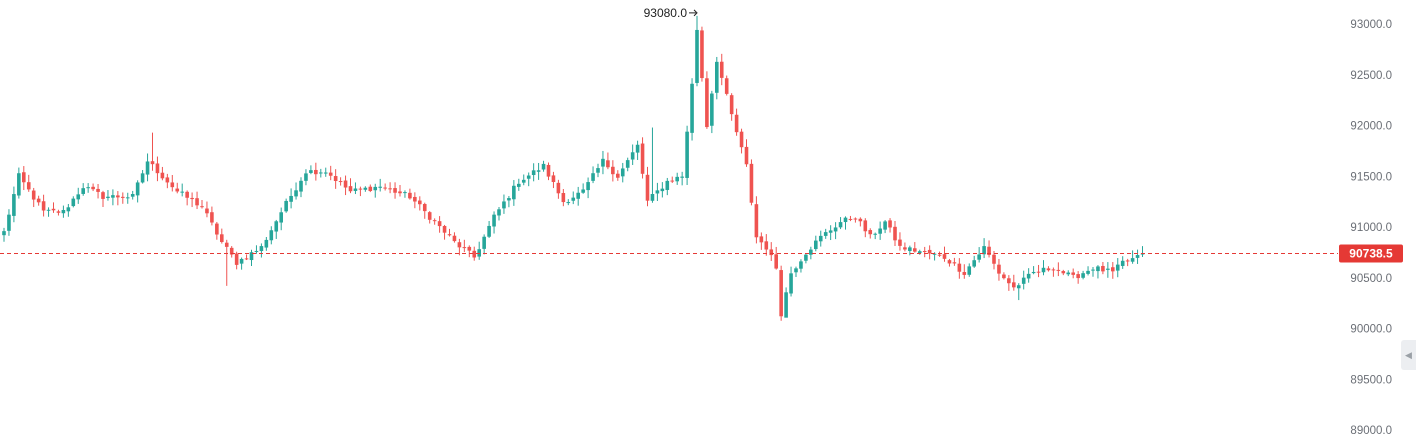 Image resolution: width=1416 pixels, height=441 pixels. Describe the element at coordinates (1371, 127) in the screenshot. I see `y-axis-tick-label: 92000.0` at that location.